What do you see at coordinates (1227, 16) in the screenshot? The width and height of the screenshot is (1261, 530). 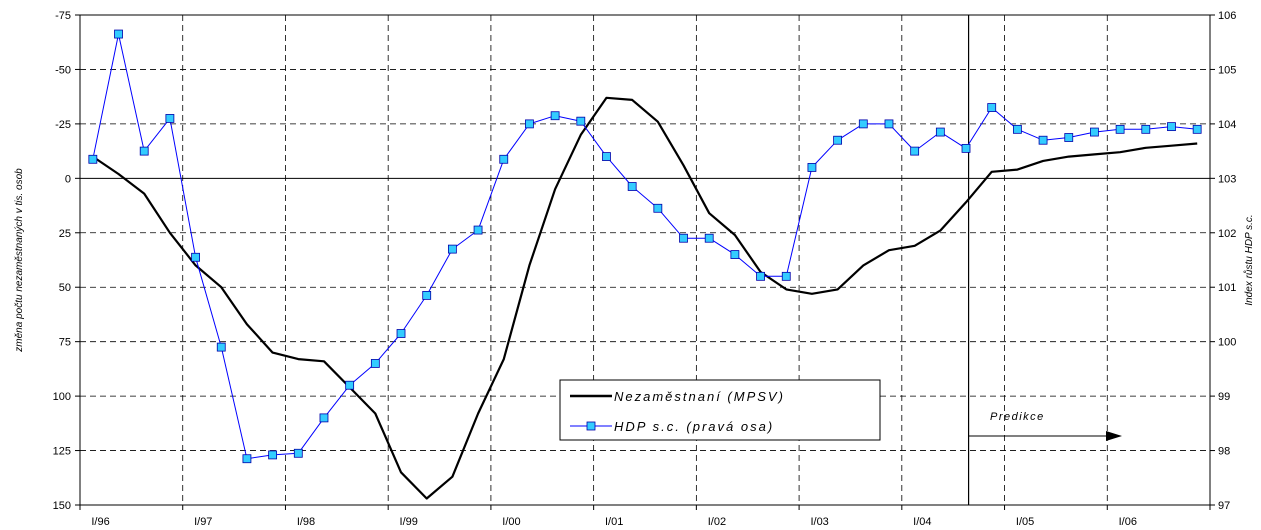 I see `y-right-tick-label: 106` at bounding box center [1227, 16].